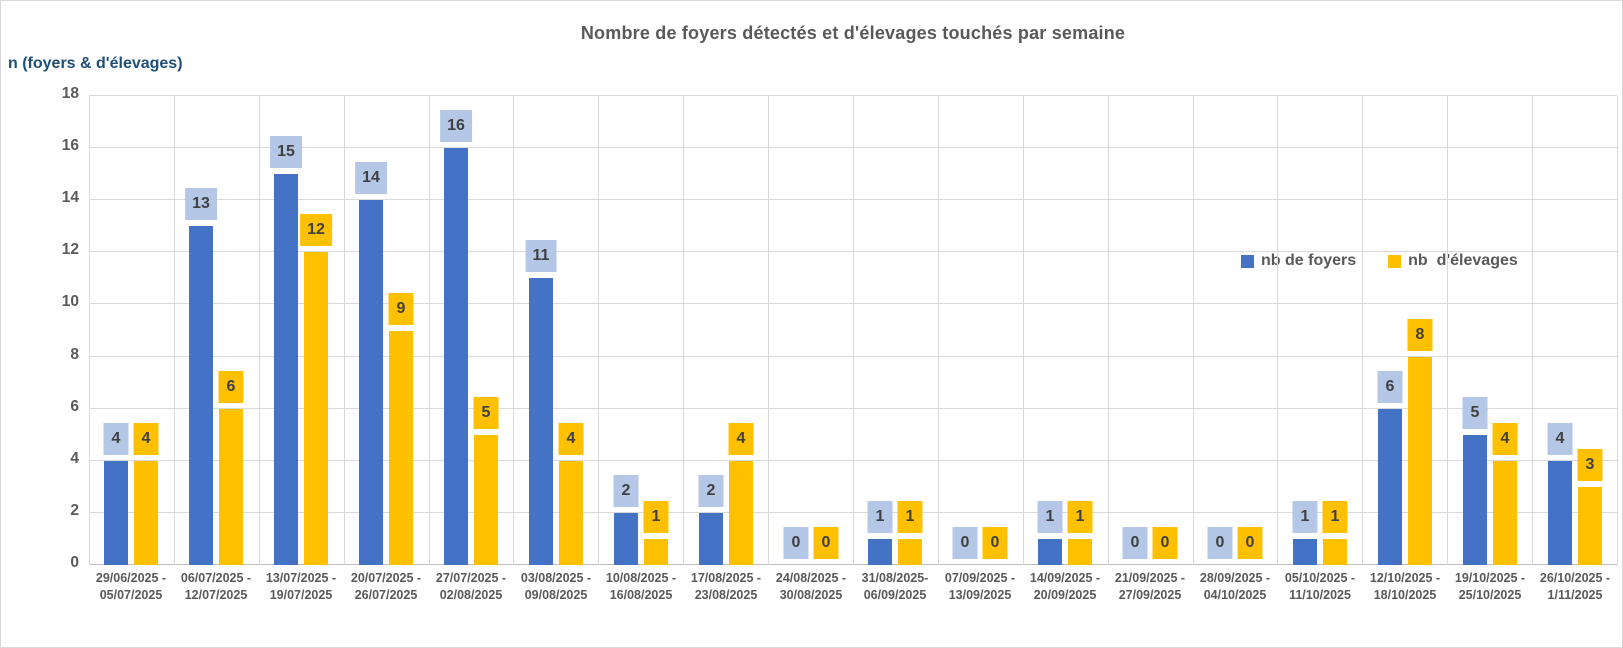 The width and height of the screenshot is (1623, 648). I want to click on x-axis-category-label: 26/10/2025 - 1/11/2025, so click(1568, 586).